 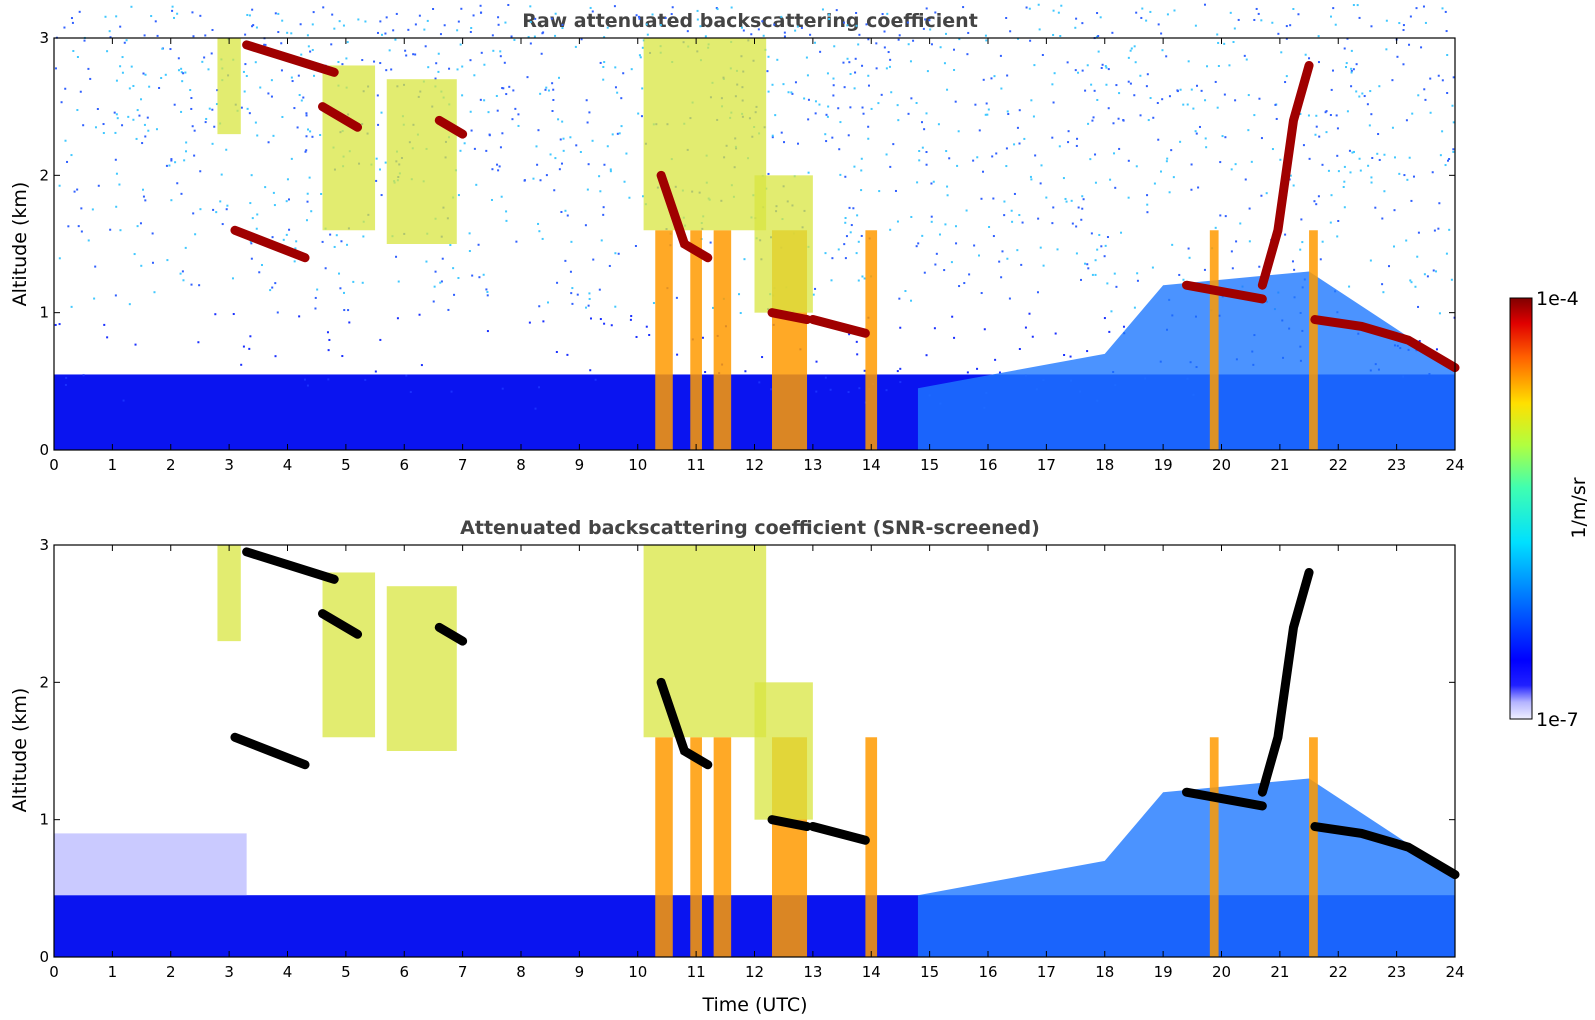 I want to click on colorbar: 1e-4 1e-7 1/m/sr, so click(x=1549, y=509).